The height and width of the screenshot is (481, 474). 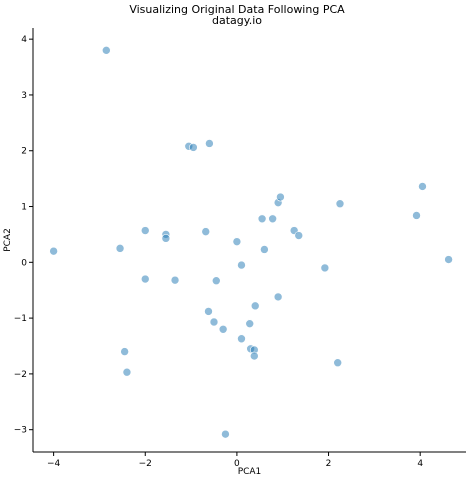 What do you see at coordinates (24, 263) in the screenshot?
I see `y-tick-label: 0` at bounding box center [24, 263].